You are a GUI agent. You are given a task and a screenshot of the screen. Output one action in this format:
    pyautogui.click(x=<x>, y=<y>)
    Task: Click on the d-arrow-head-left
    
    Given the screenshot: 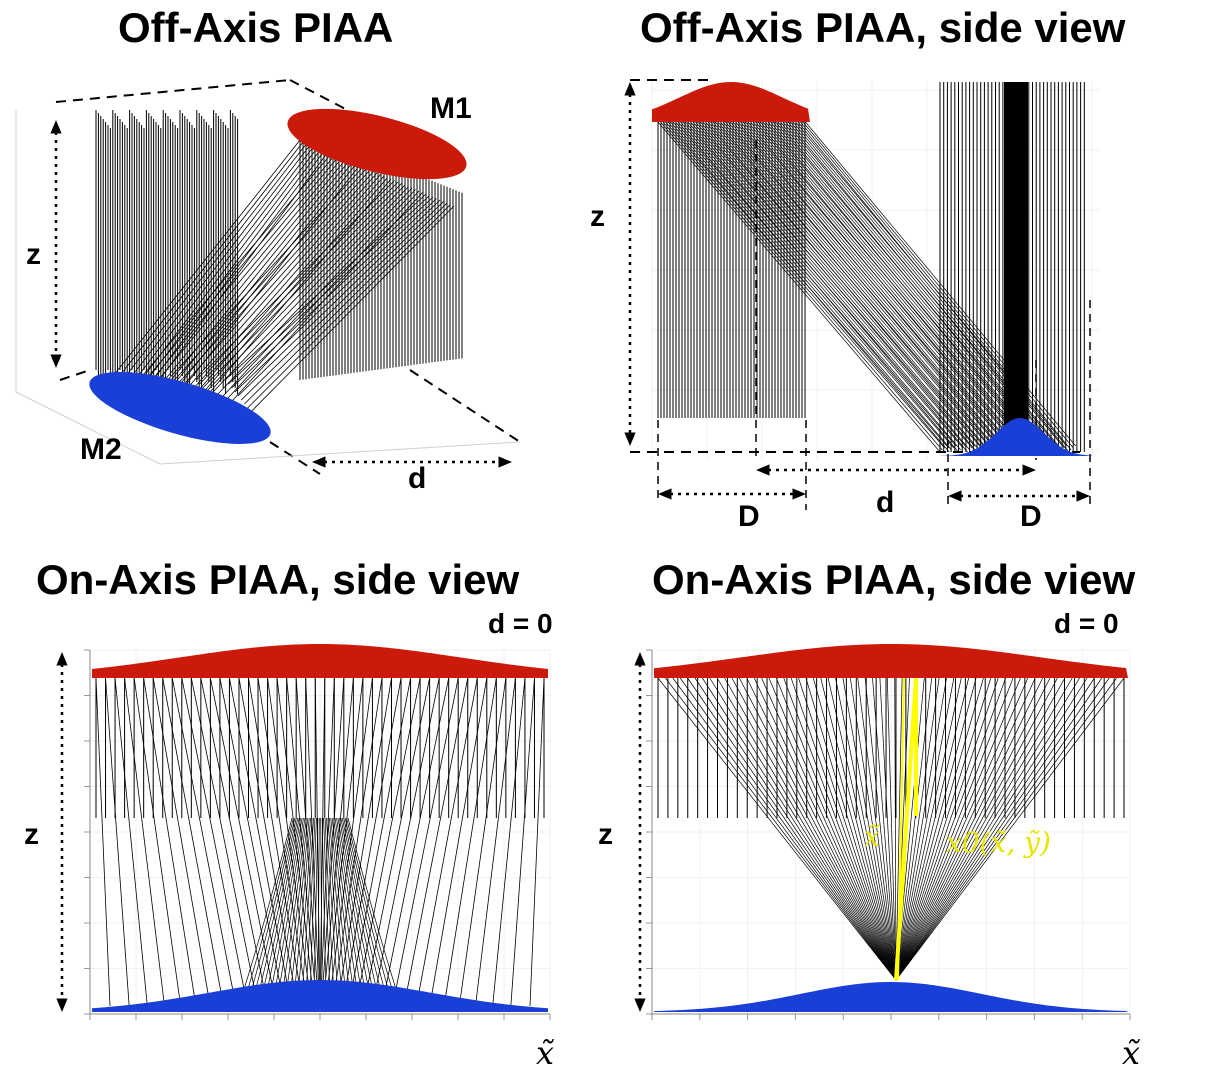 What is the action you would take?
    pyautogui.click(x=763, y=470)
    